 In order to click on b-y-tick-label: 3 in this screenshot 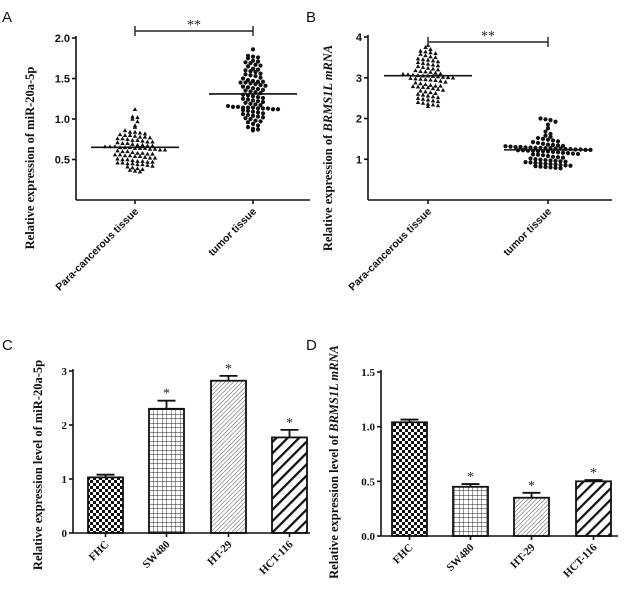, I will do `click(359, 79)`.